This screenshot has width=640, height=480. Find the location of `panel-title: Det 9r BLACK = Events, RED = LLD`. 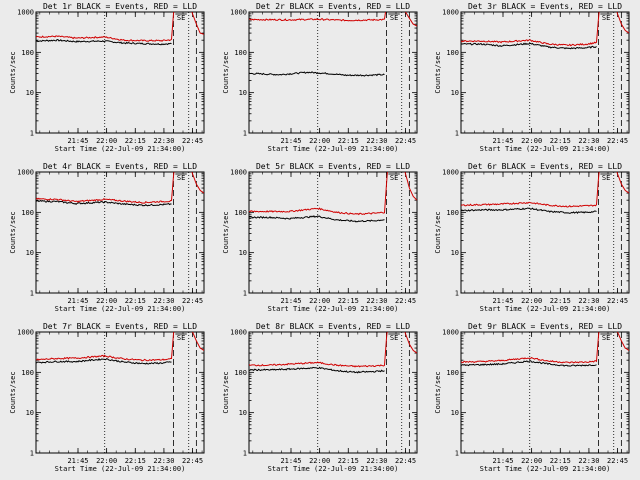

panel-title: Det 9r BLACK = Events, RED = LLD is located at coordinates (545, 326).